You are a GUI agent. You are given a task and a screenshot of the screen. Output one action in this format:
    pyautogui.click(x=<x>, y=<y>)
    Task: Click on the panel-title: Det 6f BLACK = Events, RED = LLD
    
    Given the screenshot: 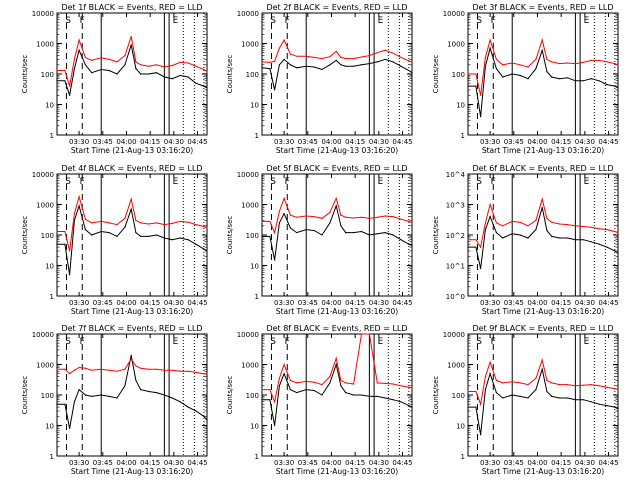 What is the action you would take?
    pyautogui.click(x=542, y=168)
    